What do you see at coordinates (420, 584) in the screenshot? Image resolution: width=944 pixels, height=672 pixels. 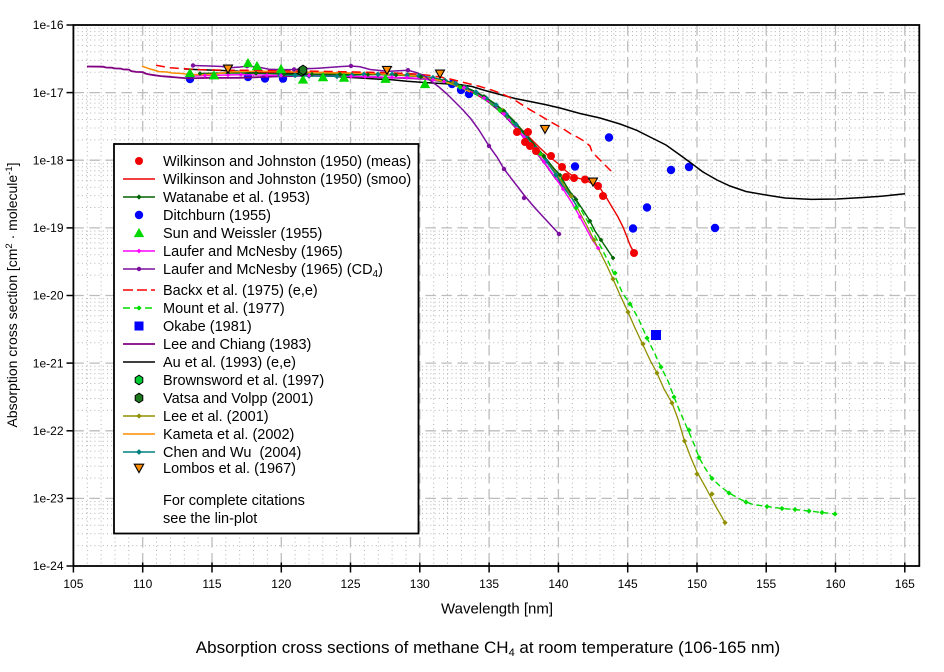 I see `svg-text: 130` at bounding box center [420, 584].